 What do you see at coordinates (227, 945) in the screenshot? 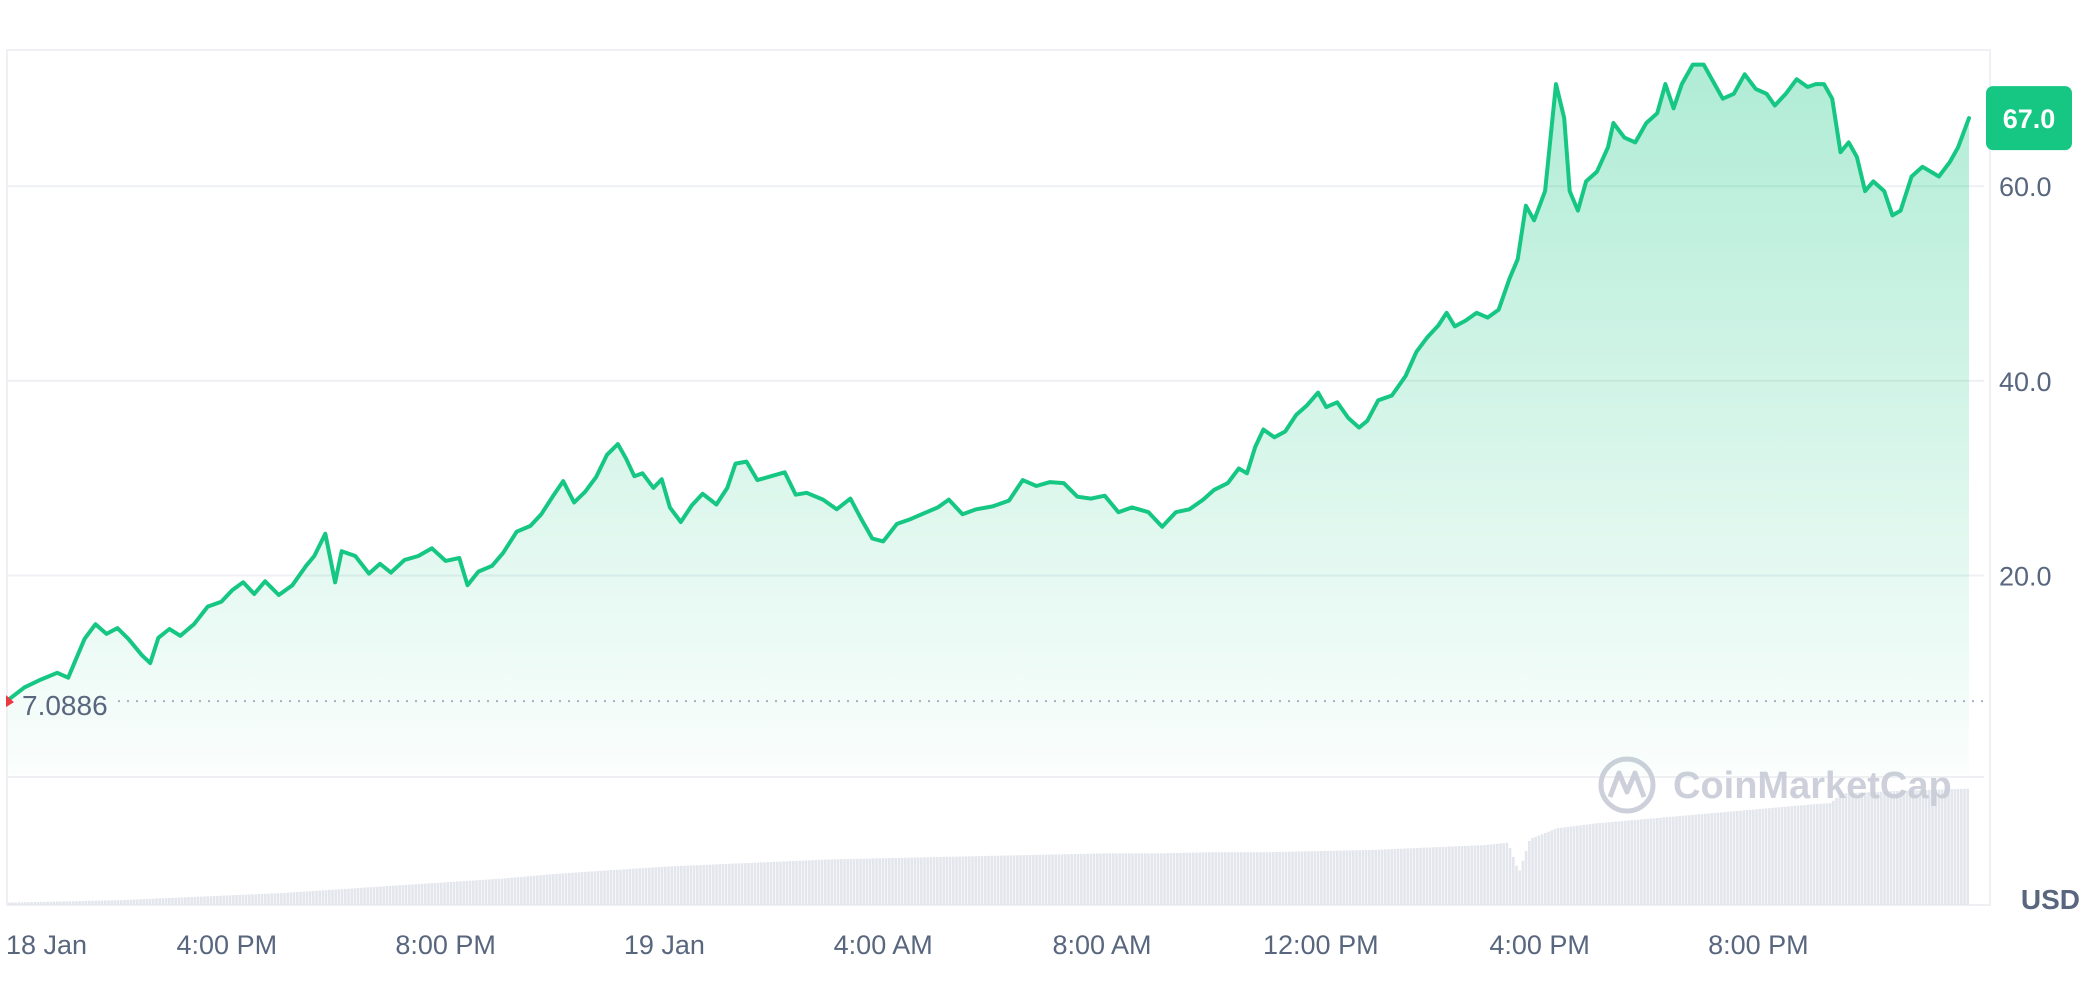
I see `x-tick-label: 4:00 PM` at bounding box center [227, 945].